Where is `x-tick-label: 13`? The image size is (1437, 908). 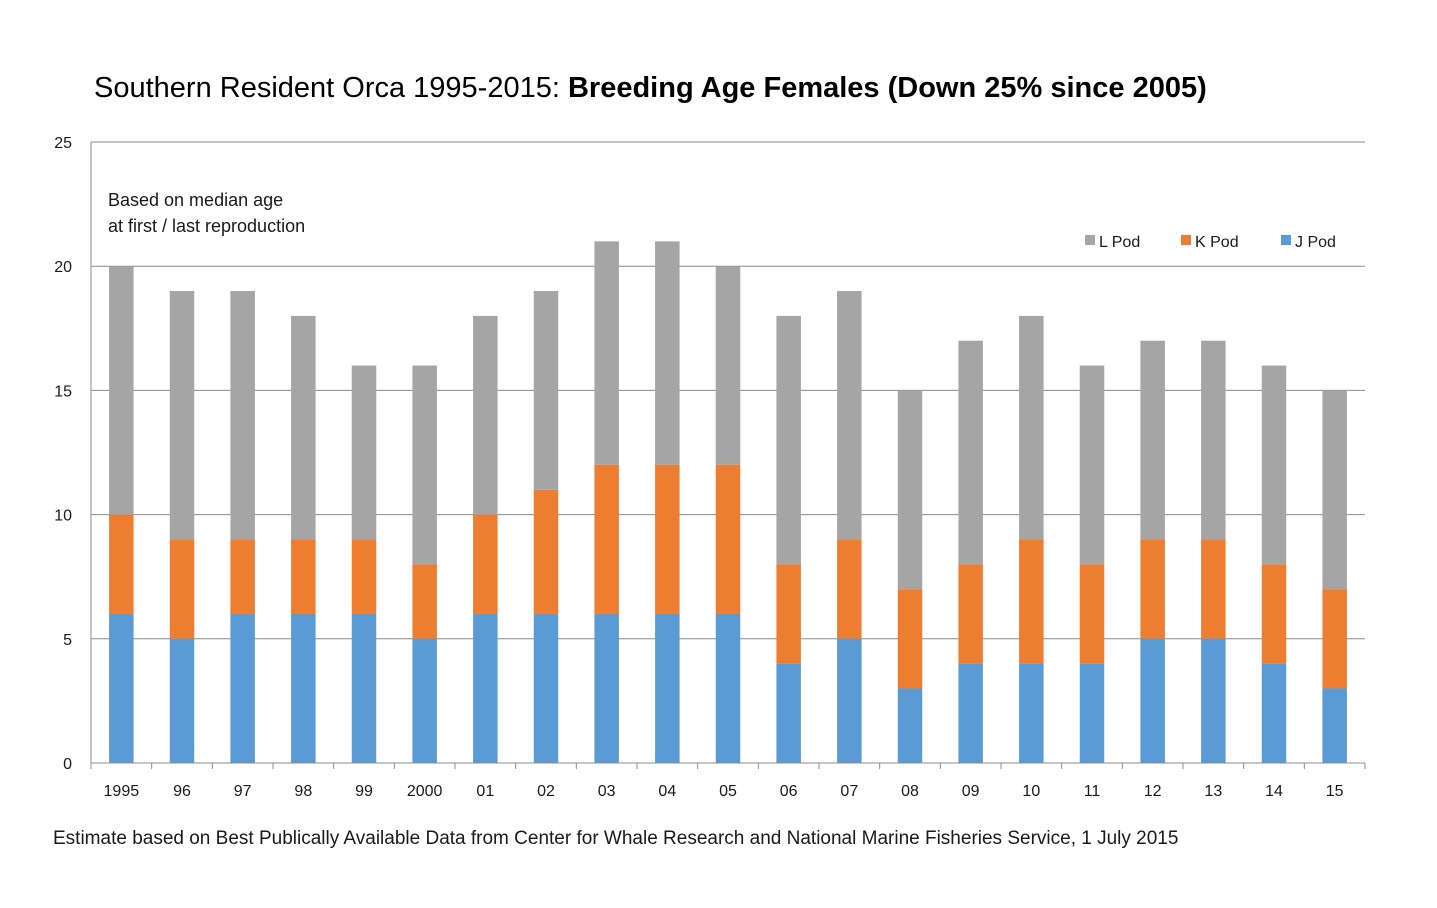 x-tick-label: 13 is located at coordinates (1213, 791).